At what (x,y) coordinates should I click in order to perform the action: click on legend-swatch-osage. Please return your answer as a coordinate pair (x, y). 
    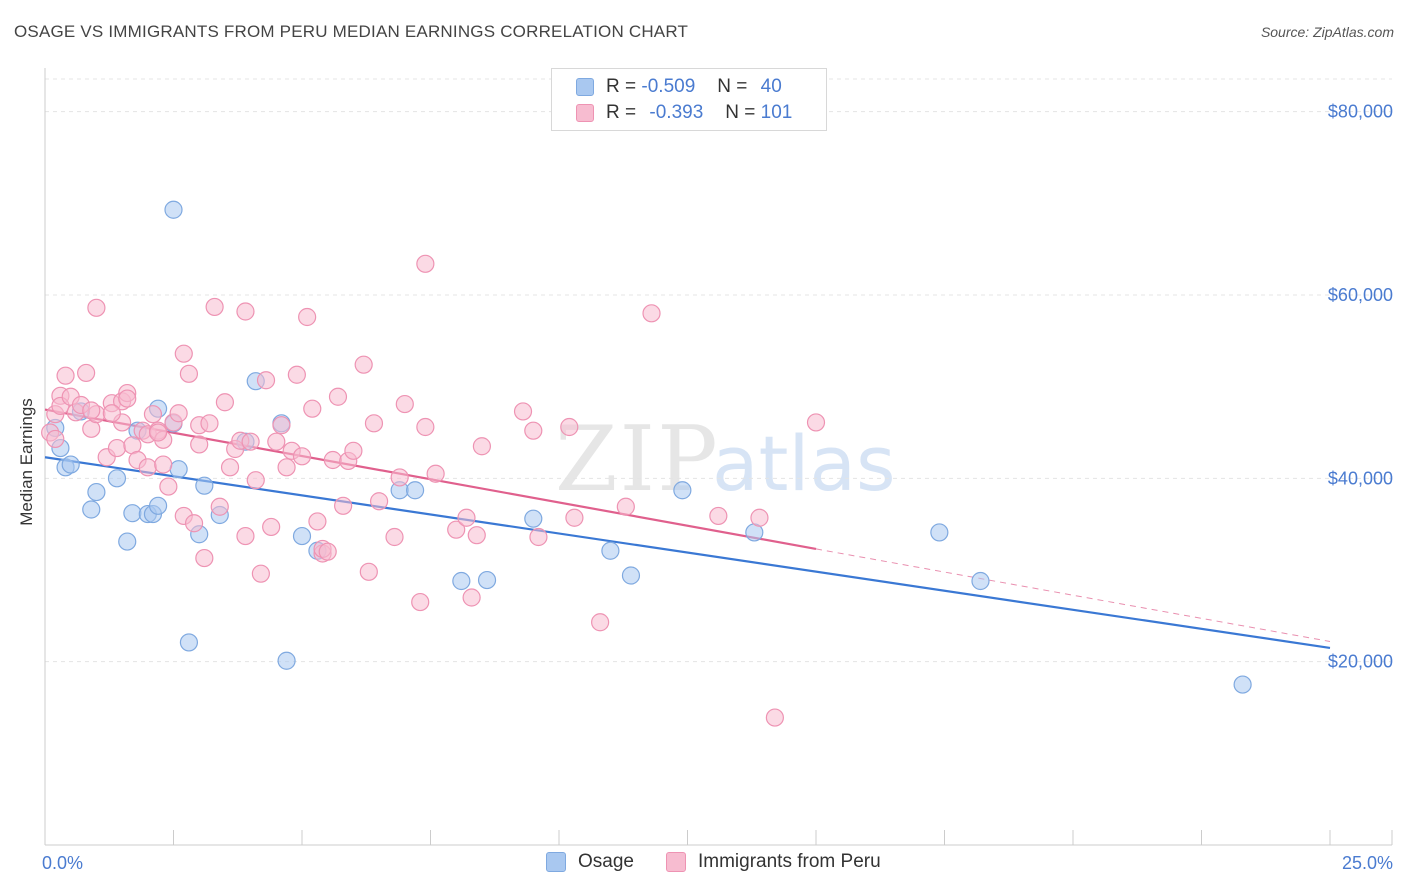
    Looking at the image, I should click on (585, 87).